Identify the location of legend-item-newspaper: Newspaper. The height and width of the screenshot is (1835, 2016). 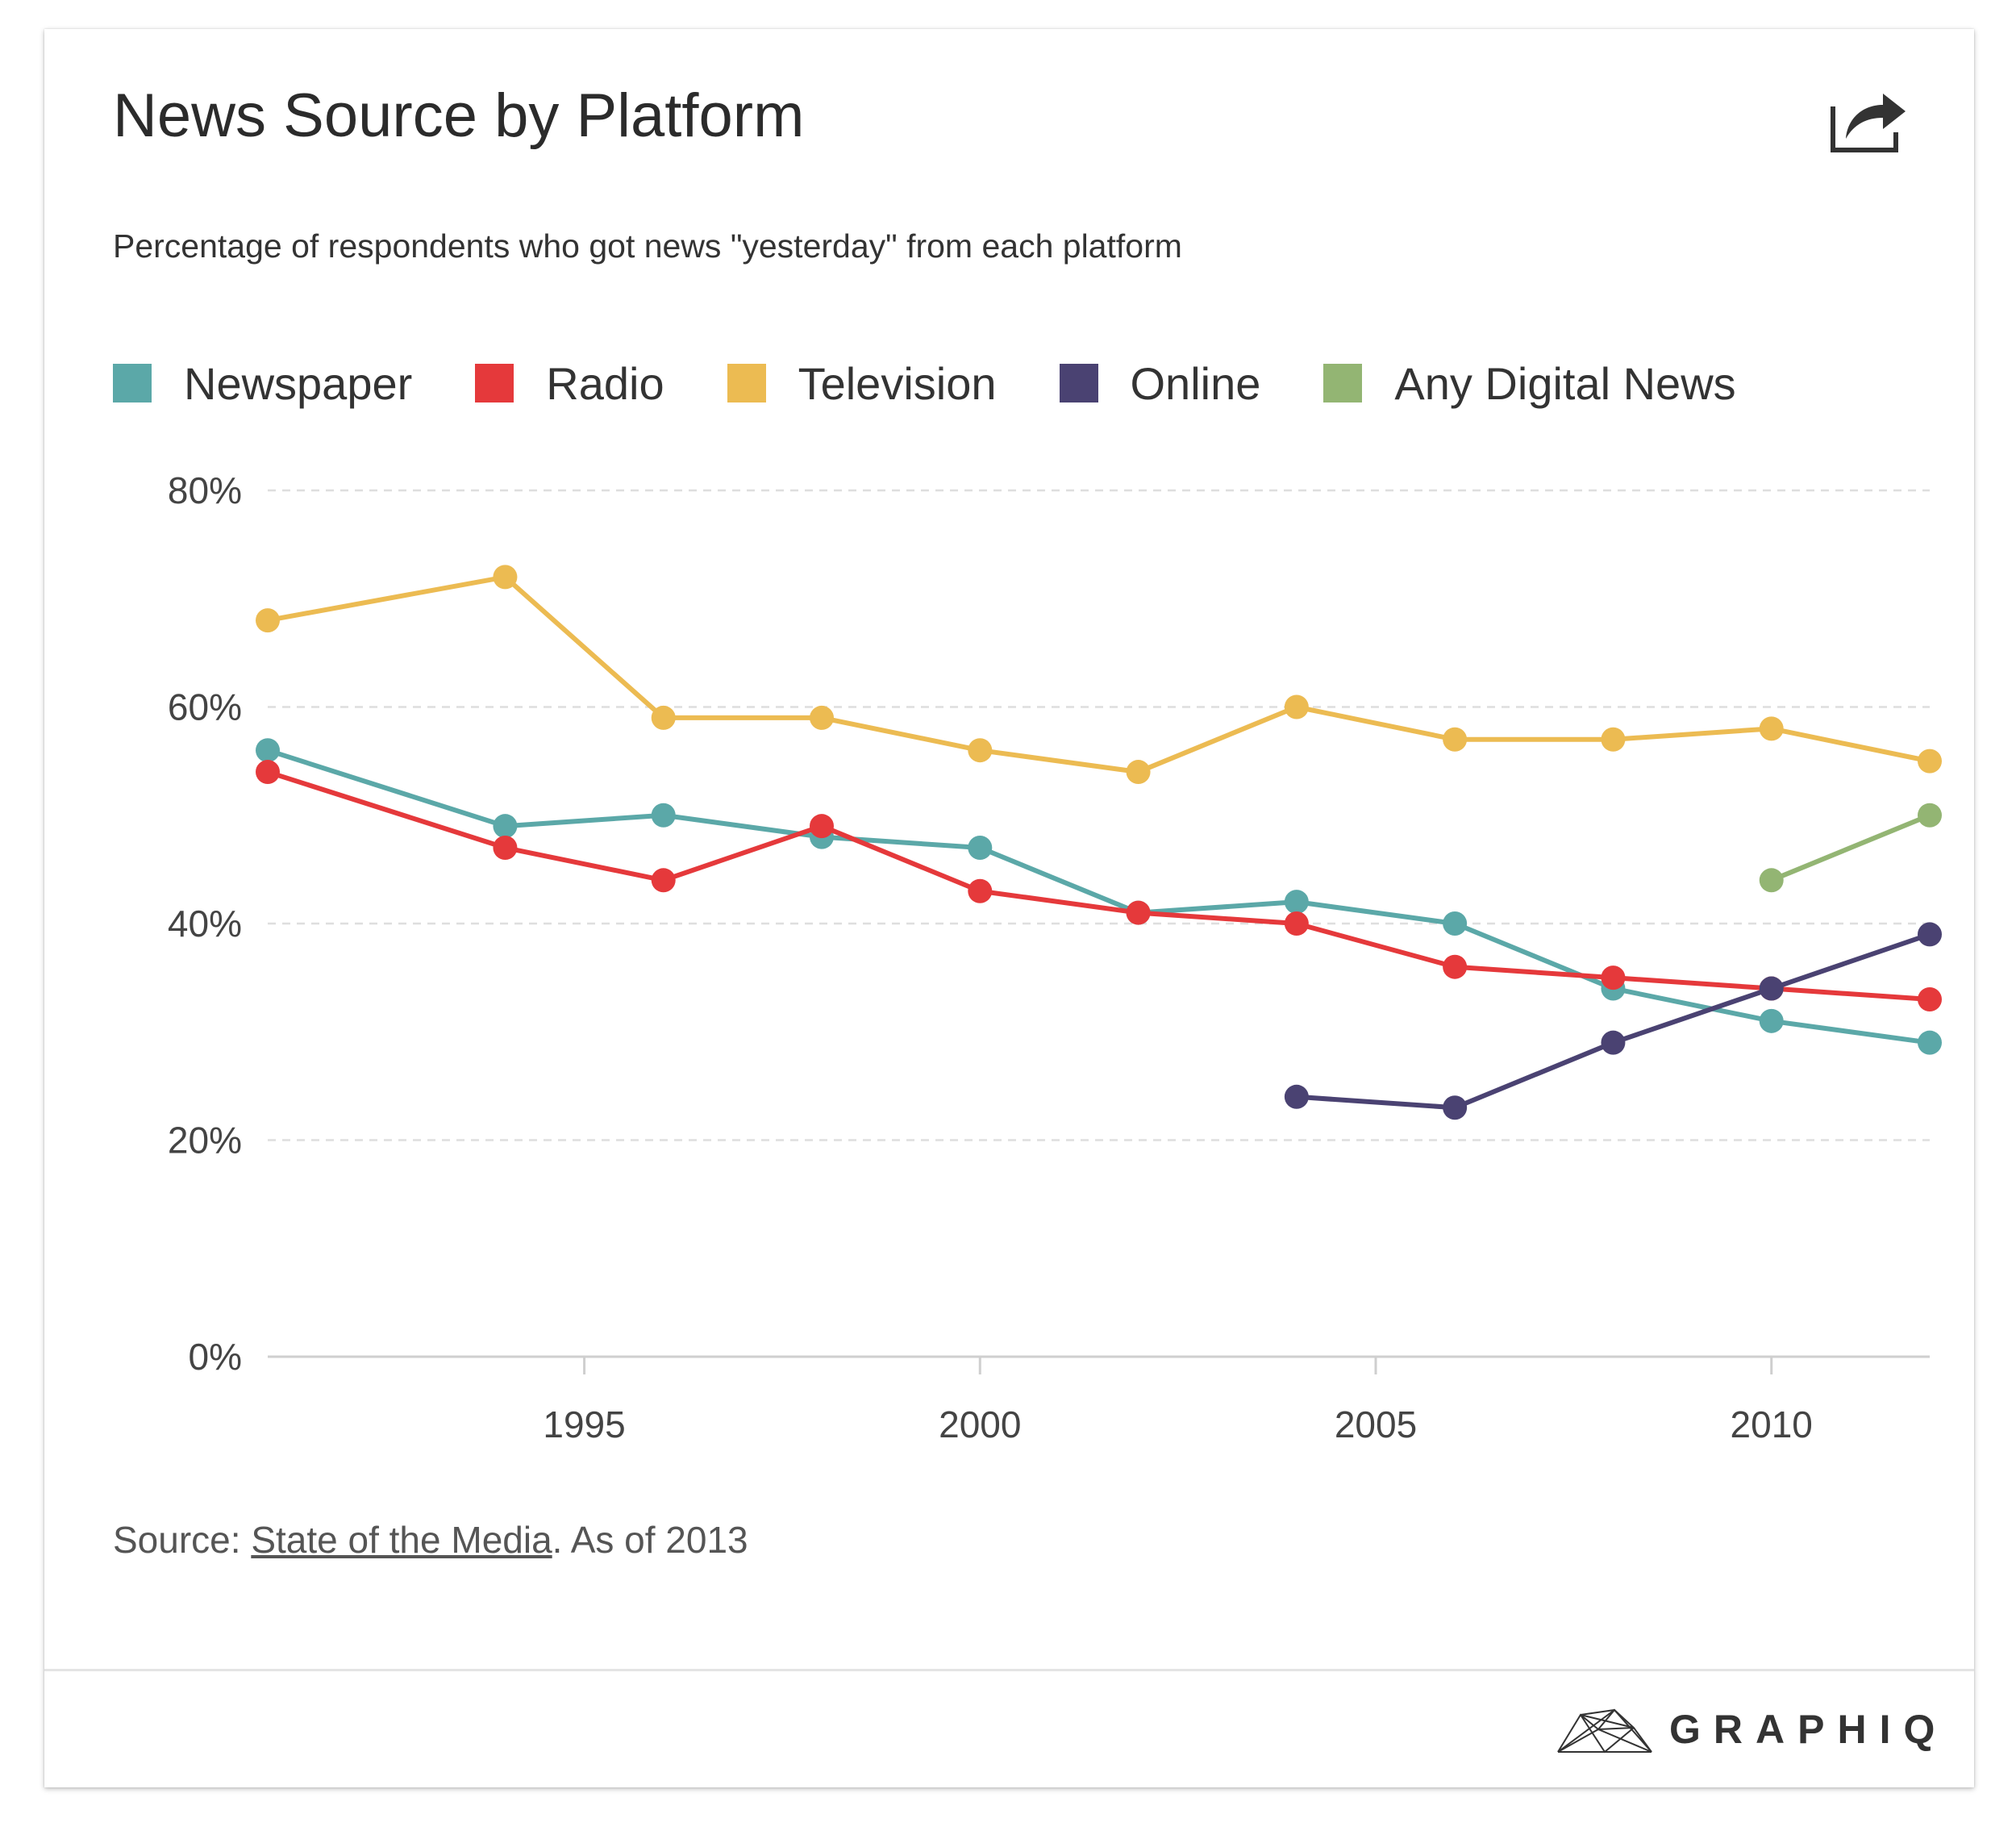
(262, 383).